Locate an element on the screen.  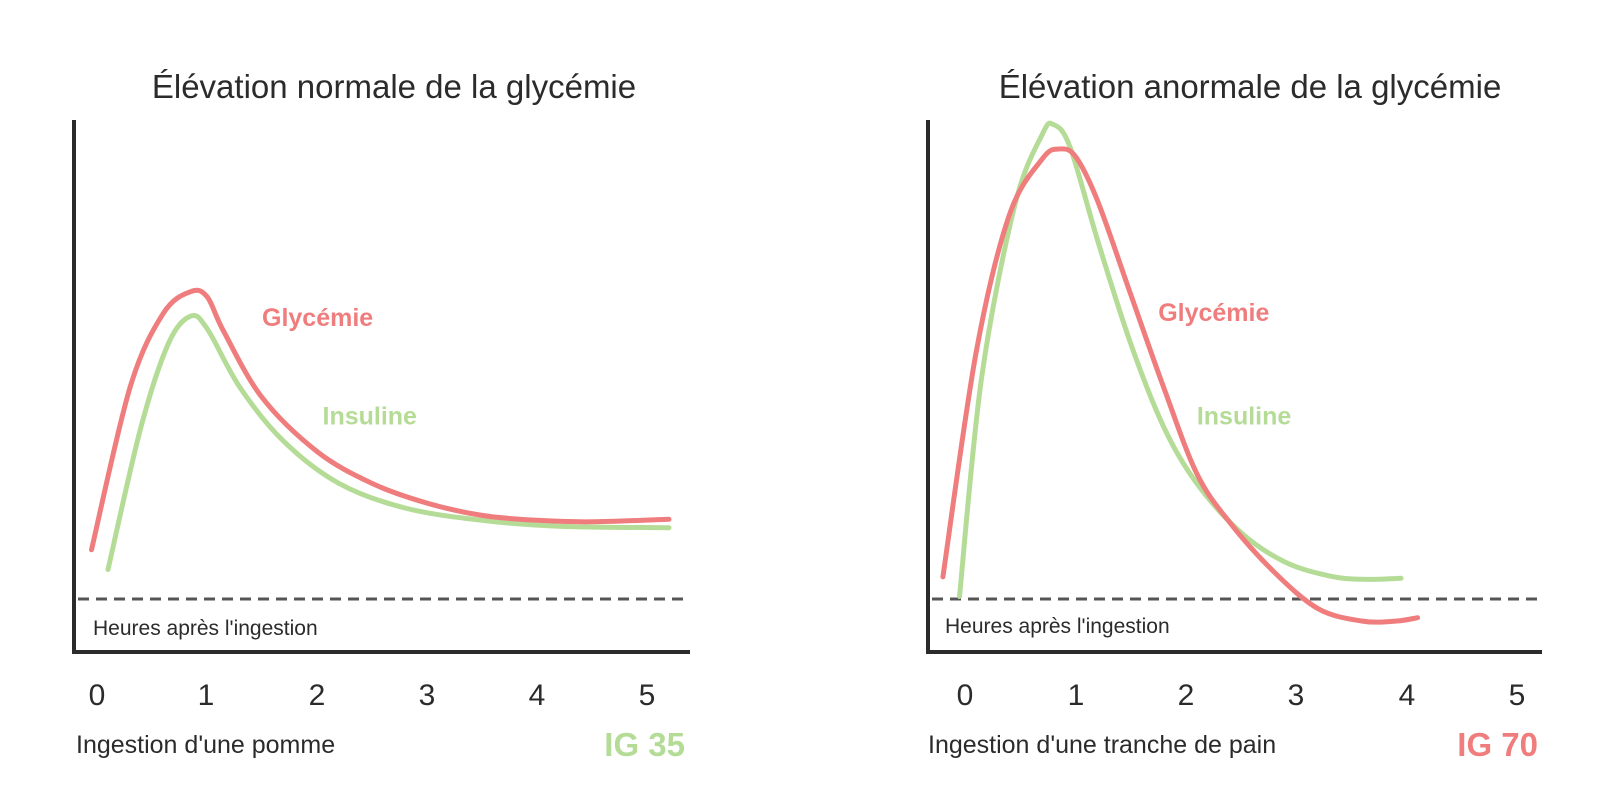
chart-caption: Ingestion d'une tranche de pain is located at coordinates (1102, 745).